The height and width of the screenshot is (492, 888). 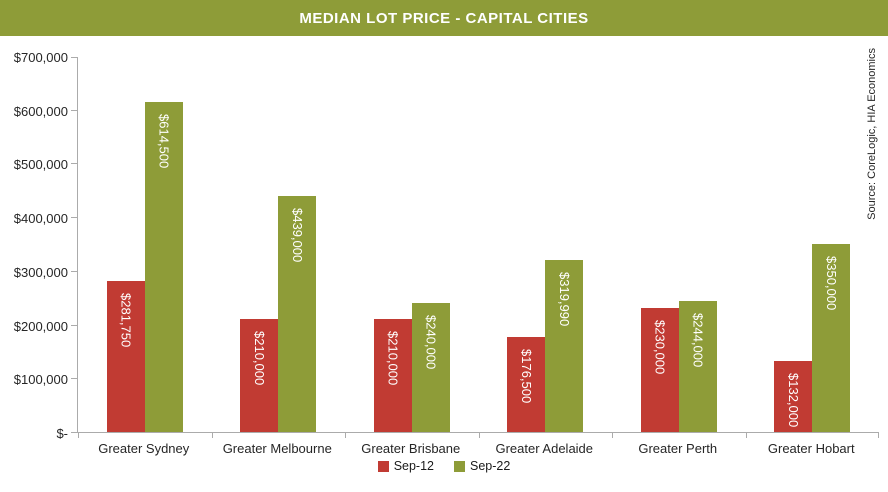 I want to click on bar-sep-12-greater-melbourne: $210,000, so click(x=259, y=375).